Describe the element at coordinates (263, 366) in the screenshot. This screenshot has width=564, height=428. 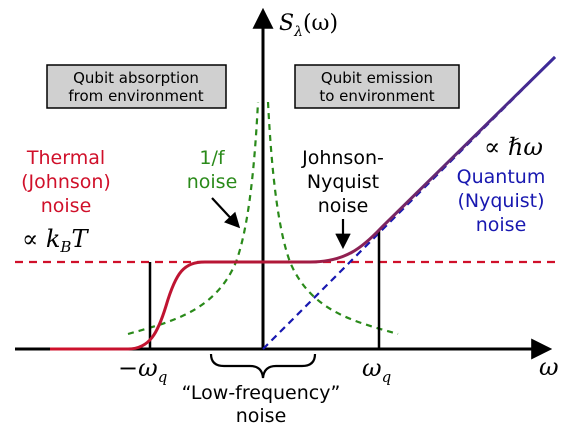
I see `low-frequency-brace` at that location.